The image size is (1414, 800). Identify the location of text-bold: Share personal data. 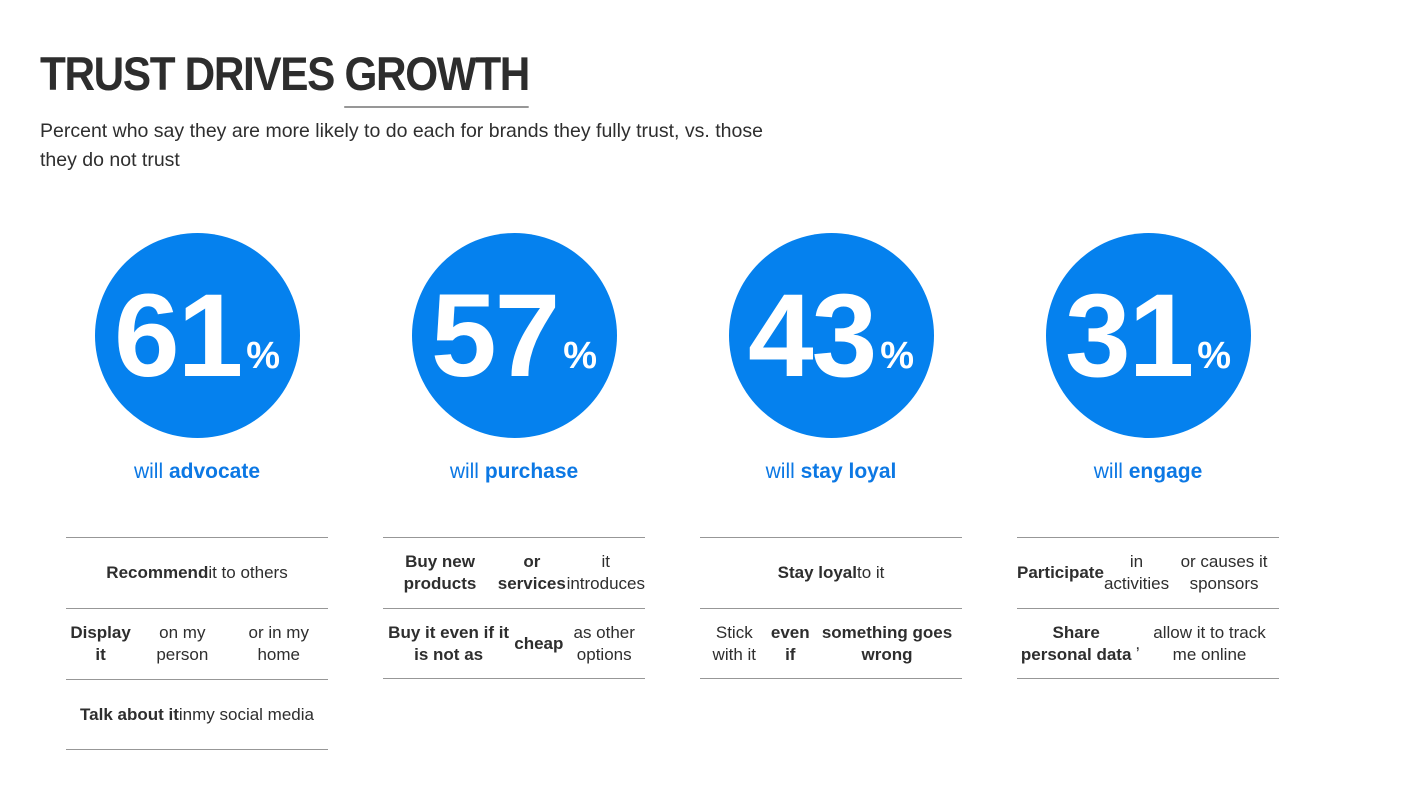
(1076, 643).